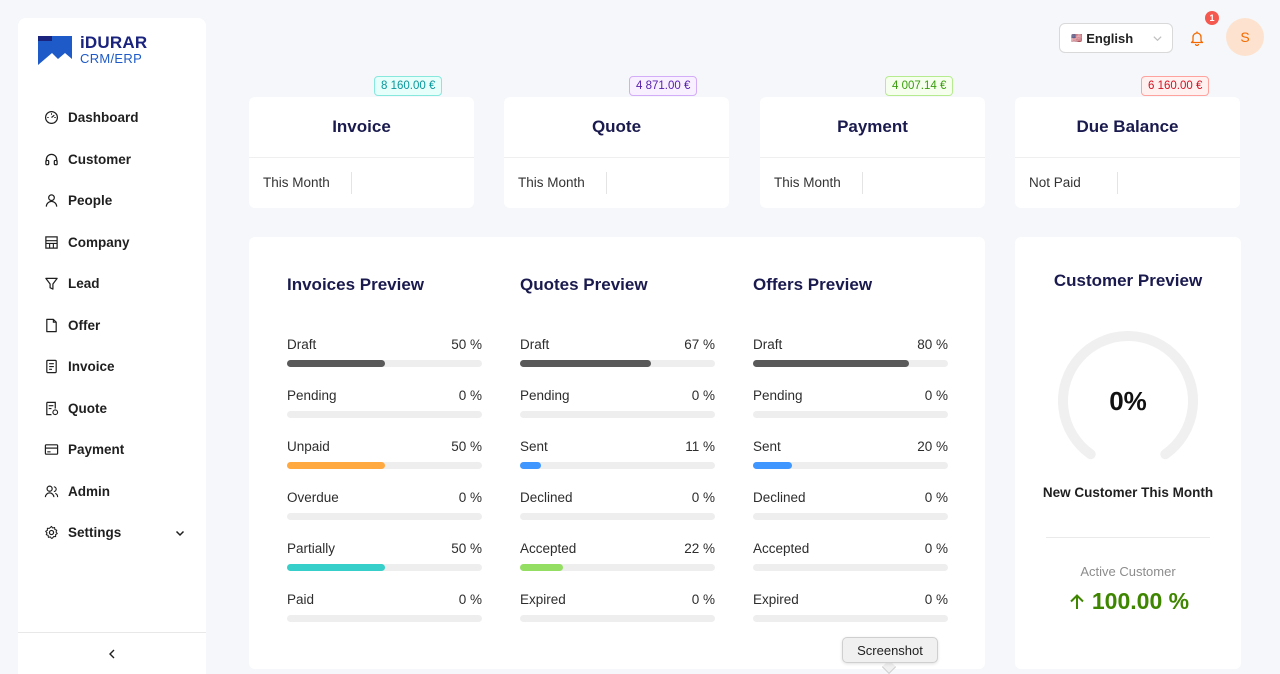  What do you see at coordinates (51, 491) in the screenshot?
I see `team-icon` at bounding box center [51, 491].